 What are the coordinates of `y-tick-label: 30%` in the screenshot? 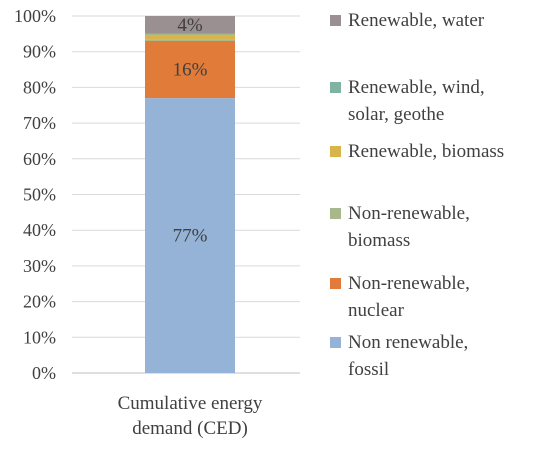 It's located at (39, 266).